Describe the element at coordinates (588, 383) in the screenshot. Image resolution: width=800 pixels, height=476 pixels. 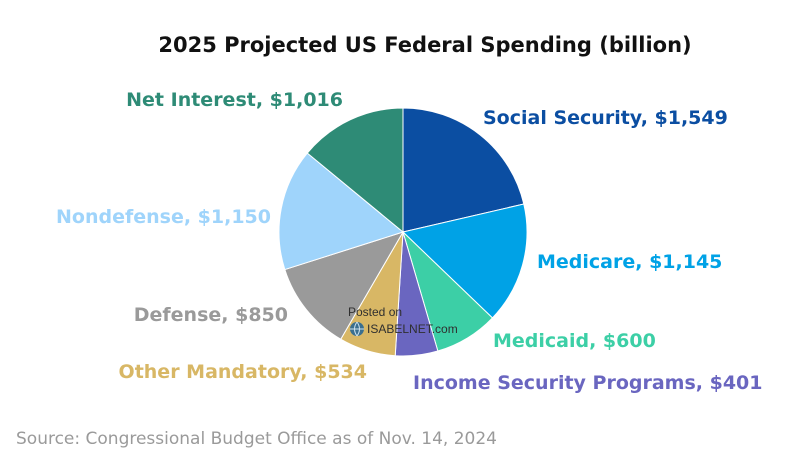
I see `slice-label-income-security: Income Security Programs, $401` at that location.